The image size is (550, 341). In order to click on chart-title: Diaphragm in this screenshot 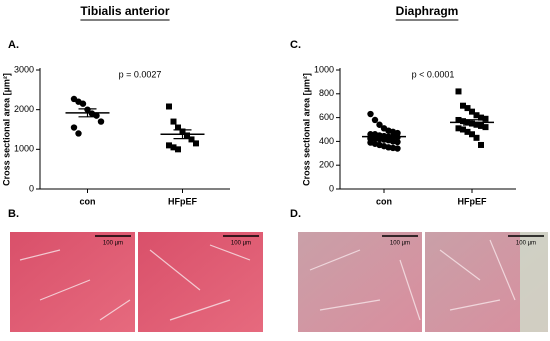, I will do `click(427, 11)`.